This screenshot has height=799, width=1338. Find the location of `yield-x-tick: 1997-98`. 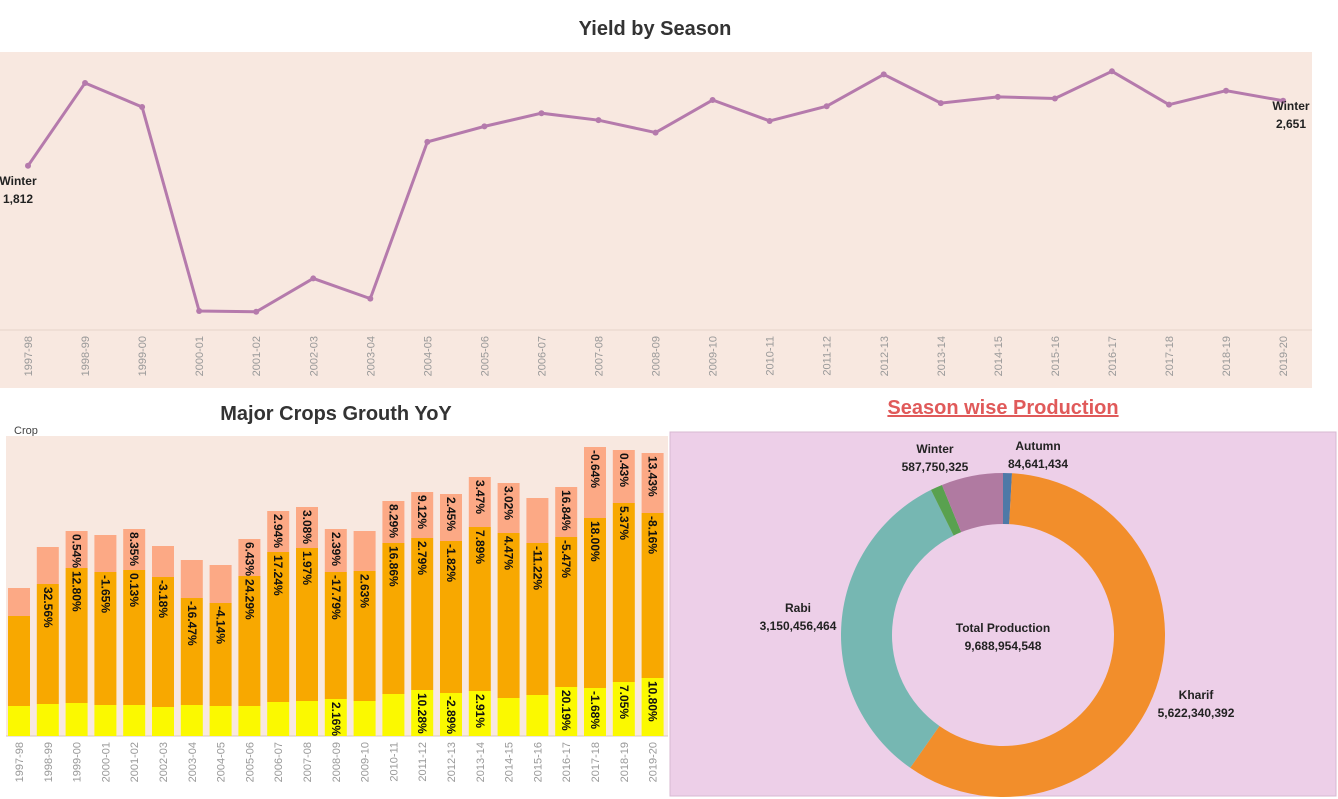

yield-x-tick: 1997-98 is located at coordinates (29, 356).